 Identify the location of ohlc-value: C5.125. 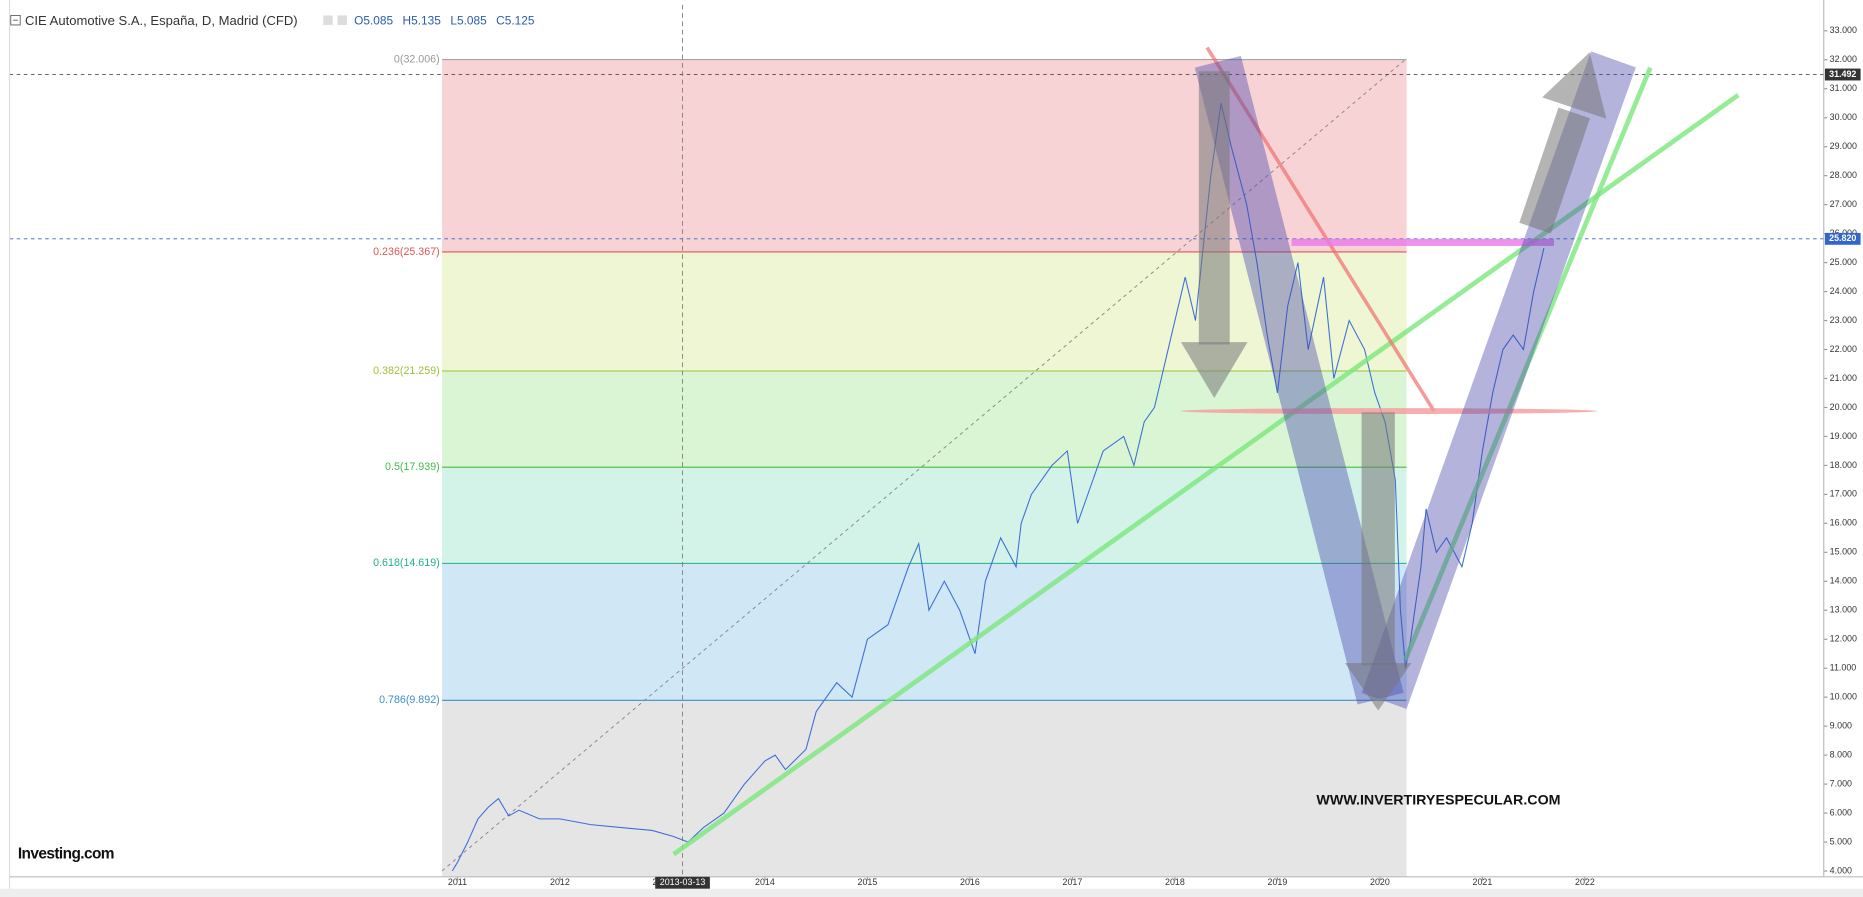
(515, 21).